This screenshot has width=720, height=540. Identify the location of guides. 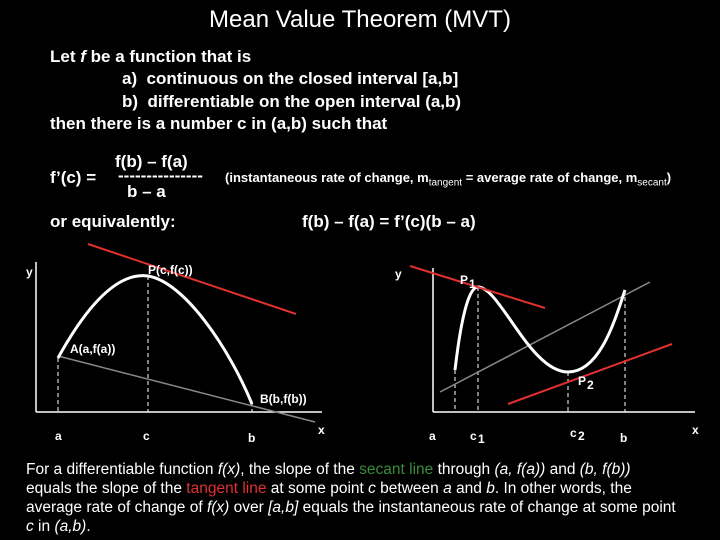
(540, 349).